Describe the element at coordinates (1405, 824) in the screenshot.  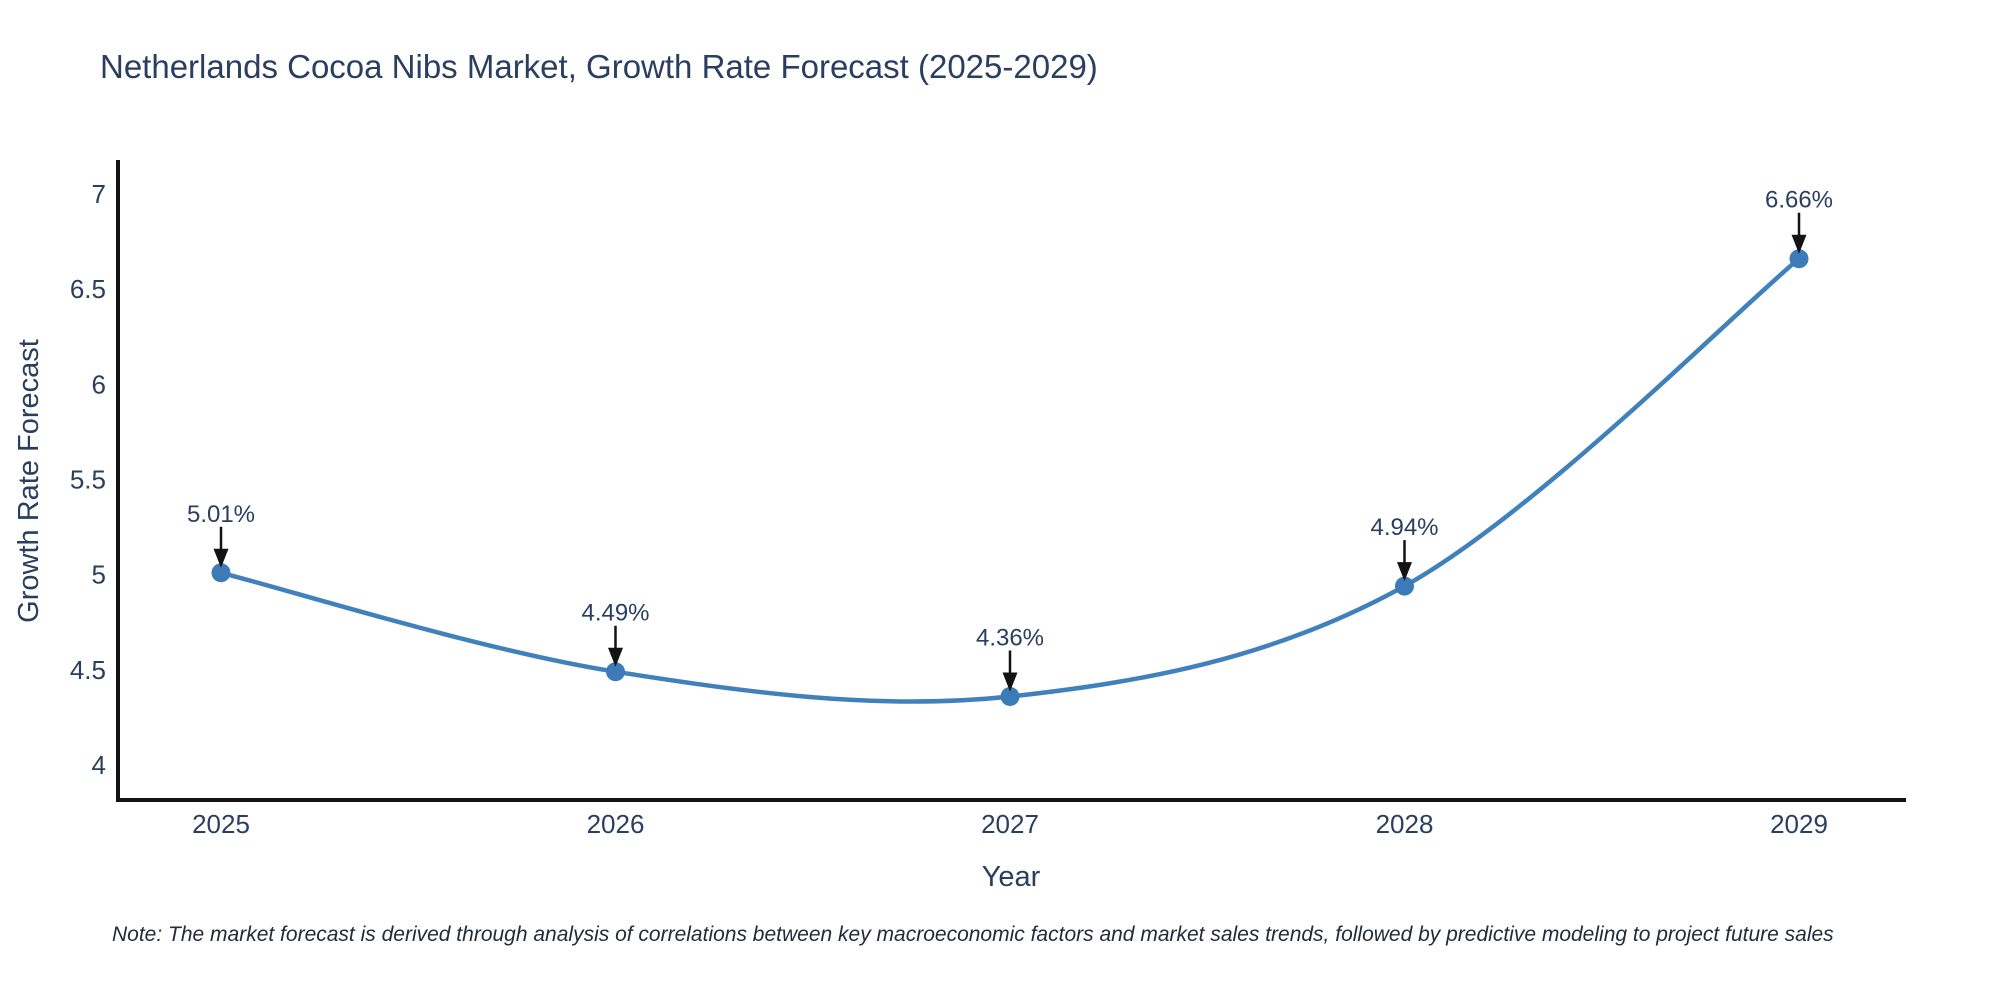
I see `x-tick-label: 2028` at that location.